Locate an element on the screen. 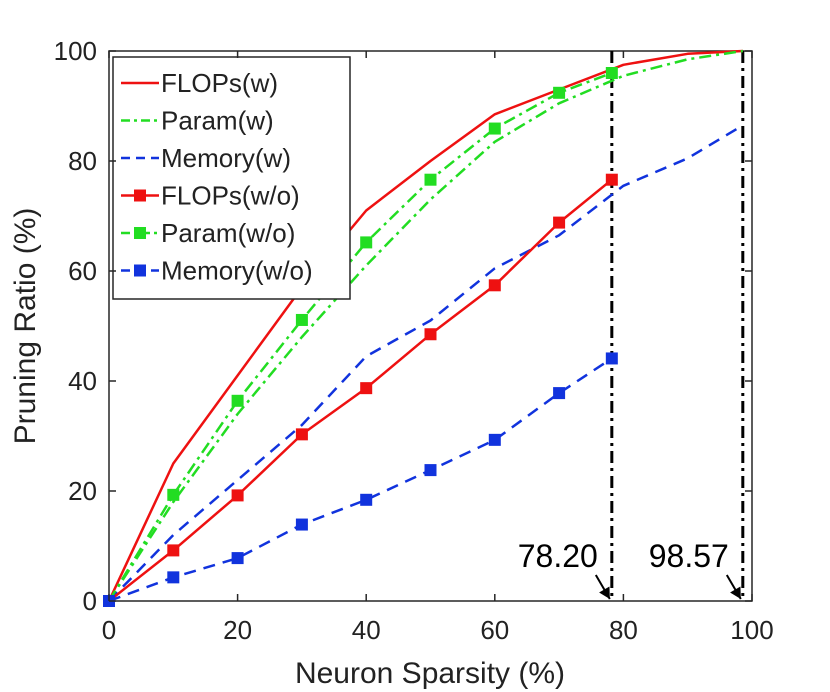 This screenshot has width=830, height=692. x-tick-label: 80 is located at coordinates (623, 630).